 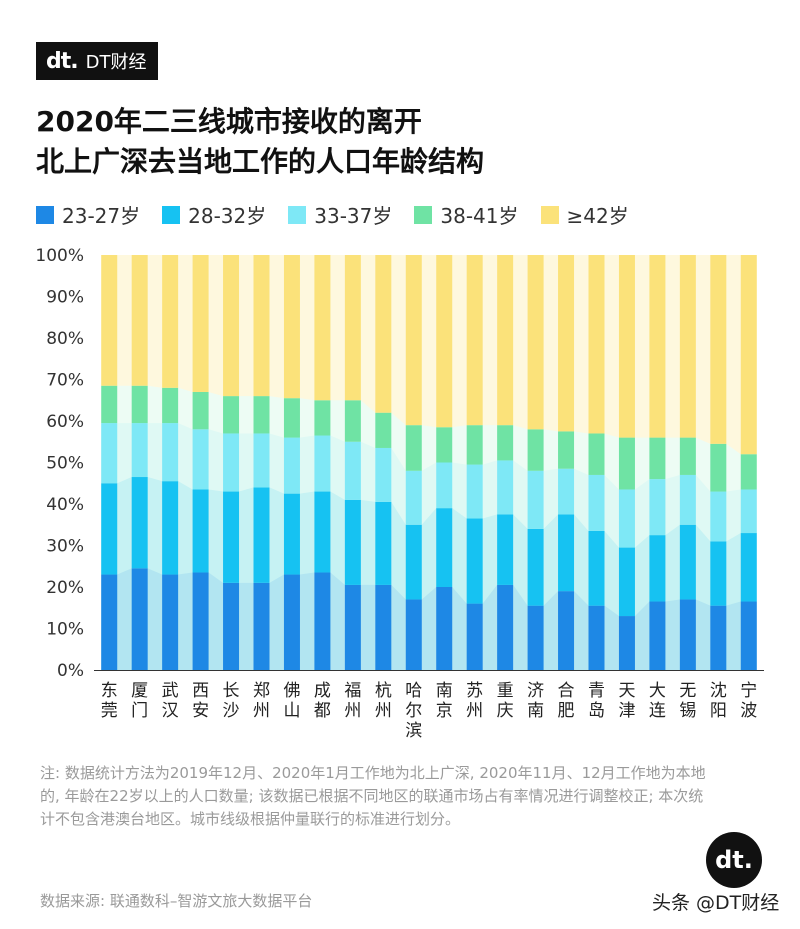 What do you see at coordinates (65, 339) in the screenshot?
I see `y-tick-label: 80%` at bounding box center [65, 339].